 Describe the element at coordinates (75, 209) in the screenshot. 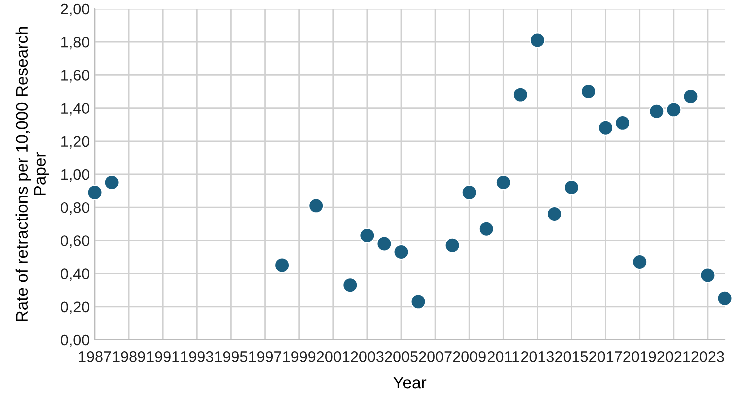

I see `y-tick-label: 0,80` at that location.